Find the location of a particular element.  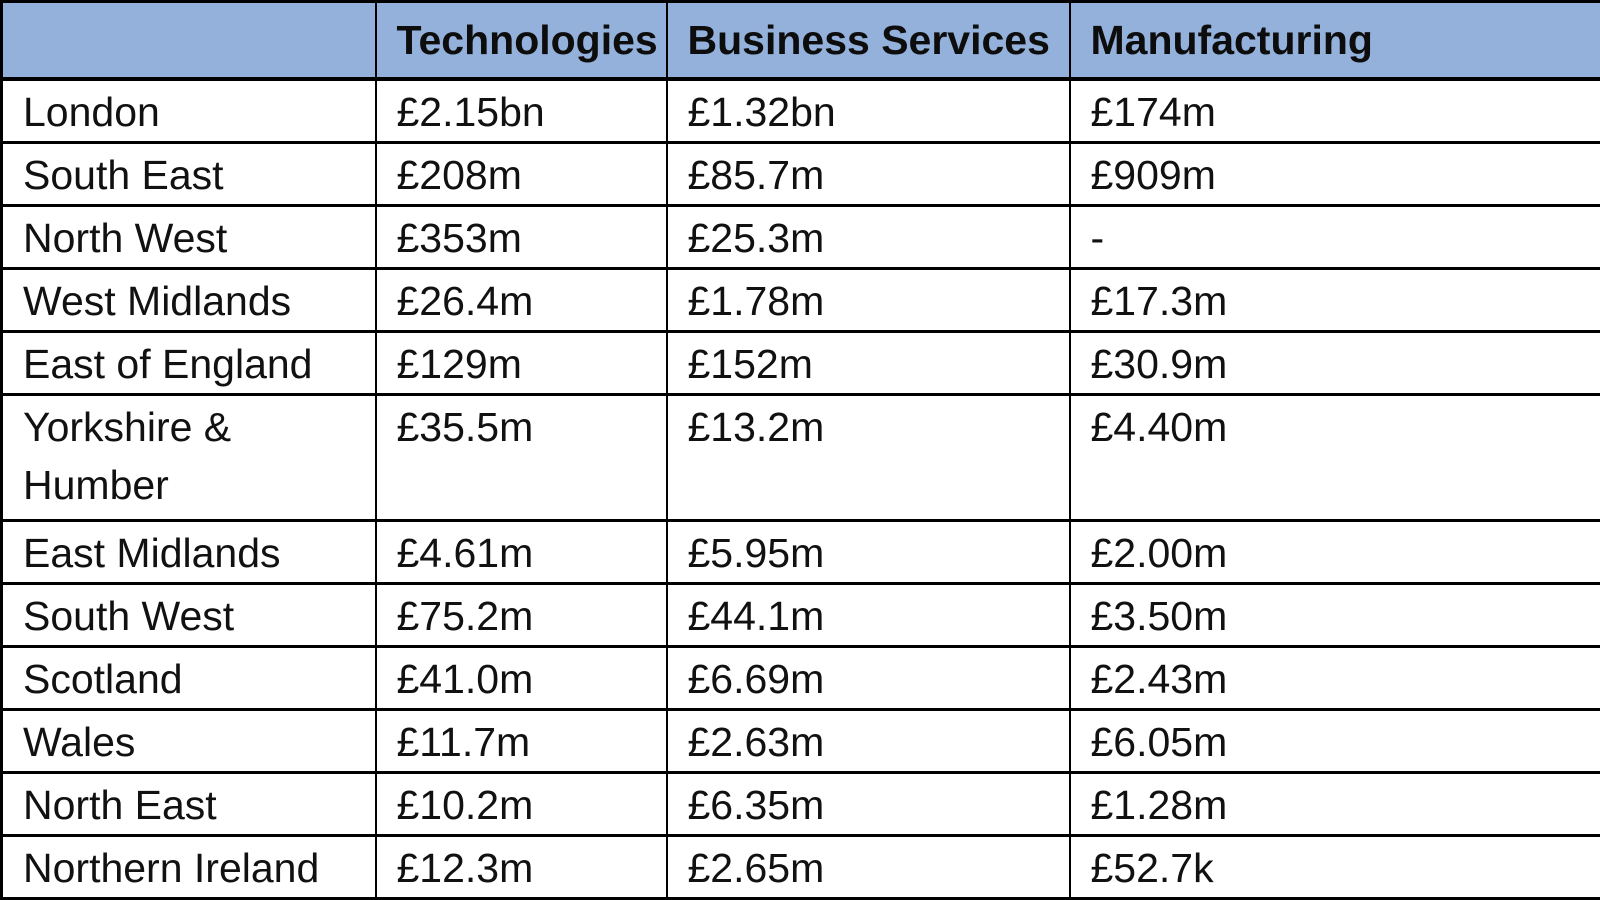

value-cell: £1.28m is located at coordinates (1334, 804).